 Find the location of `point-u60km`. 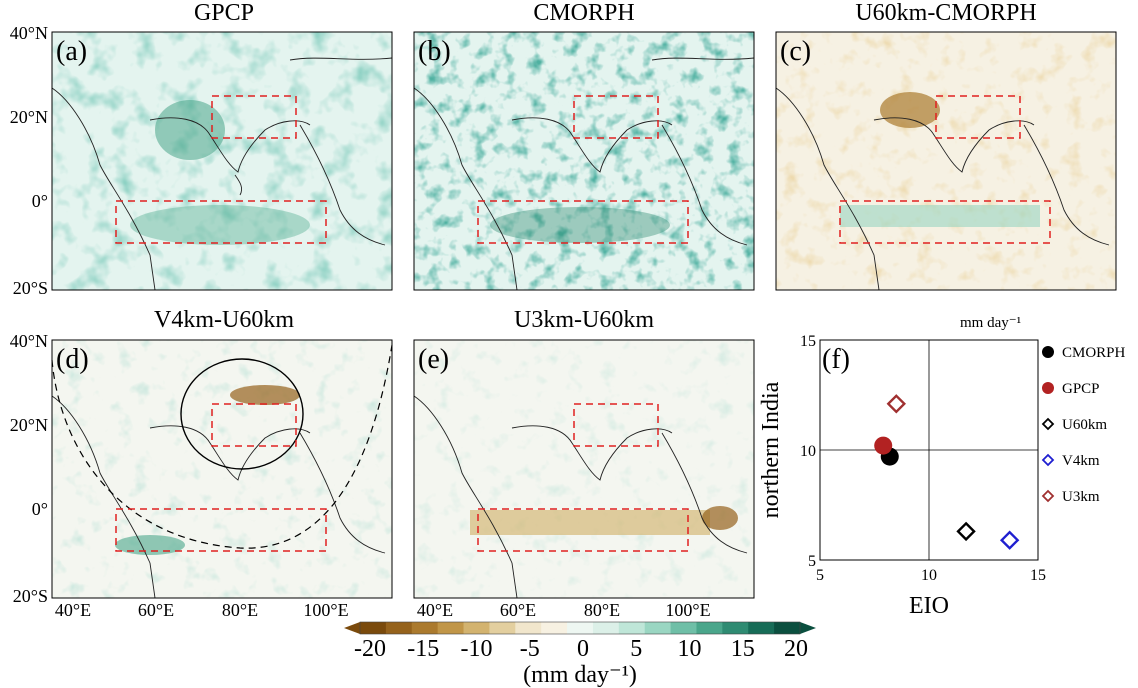

point-u60km is located at coordinates (966, 531).